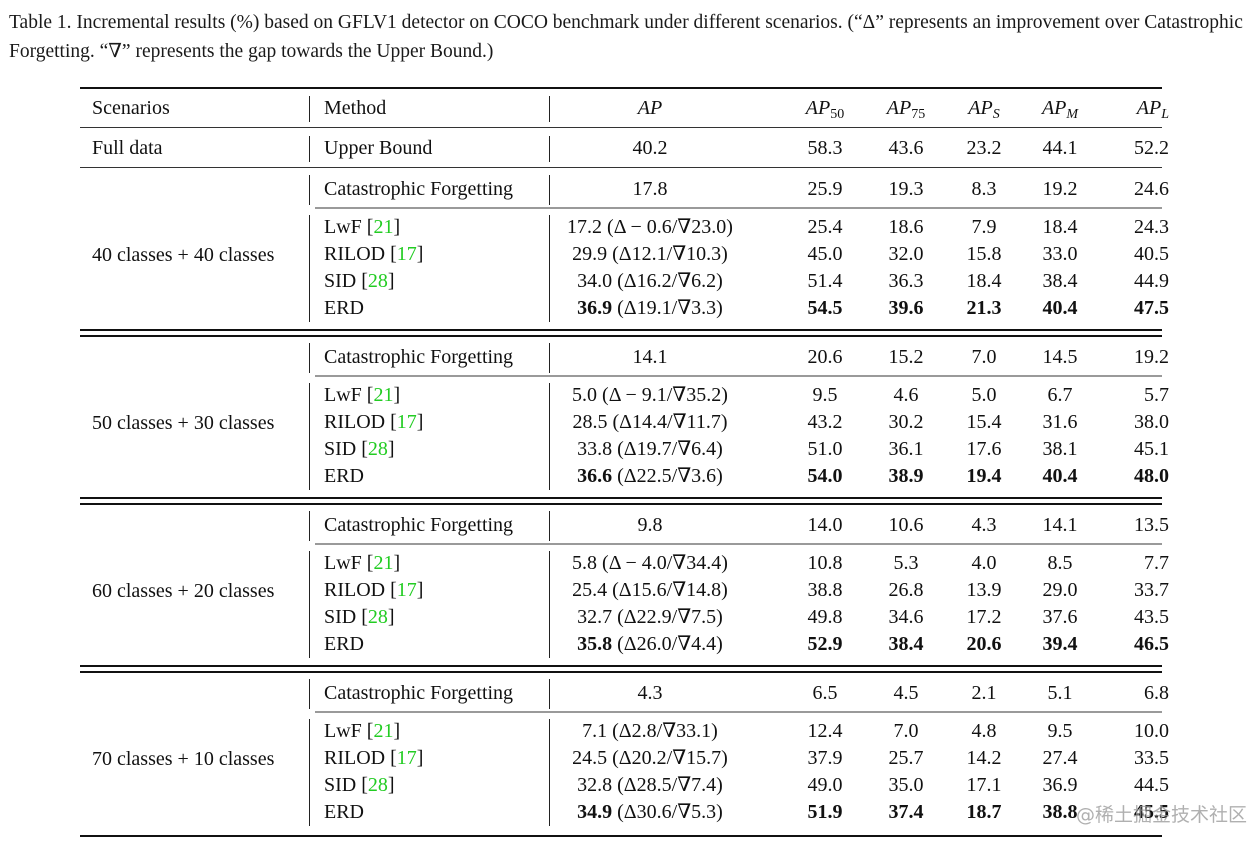  Describe the element at coordinates (650, 148) in the screenshot. I see `ap-value: 40.2` at that location.